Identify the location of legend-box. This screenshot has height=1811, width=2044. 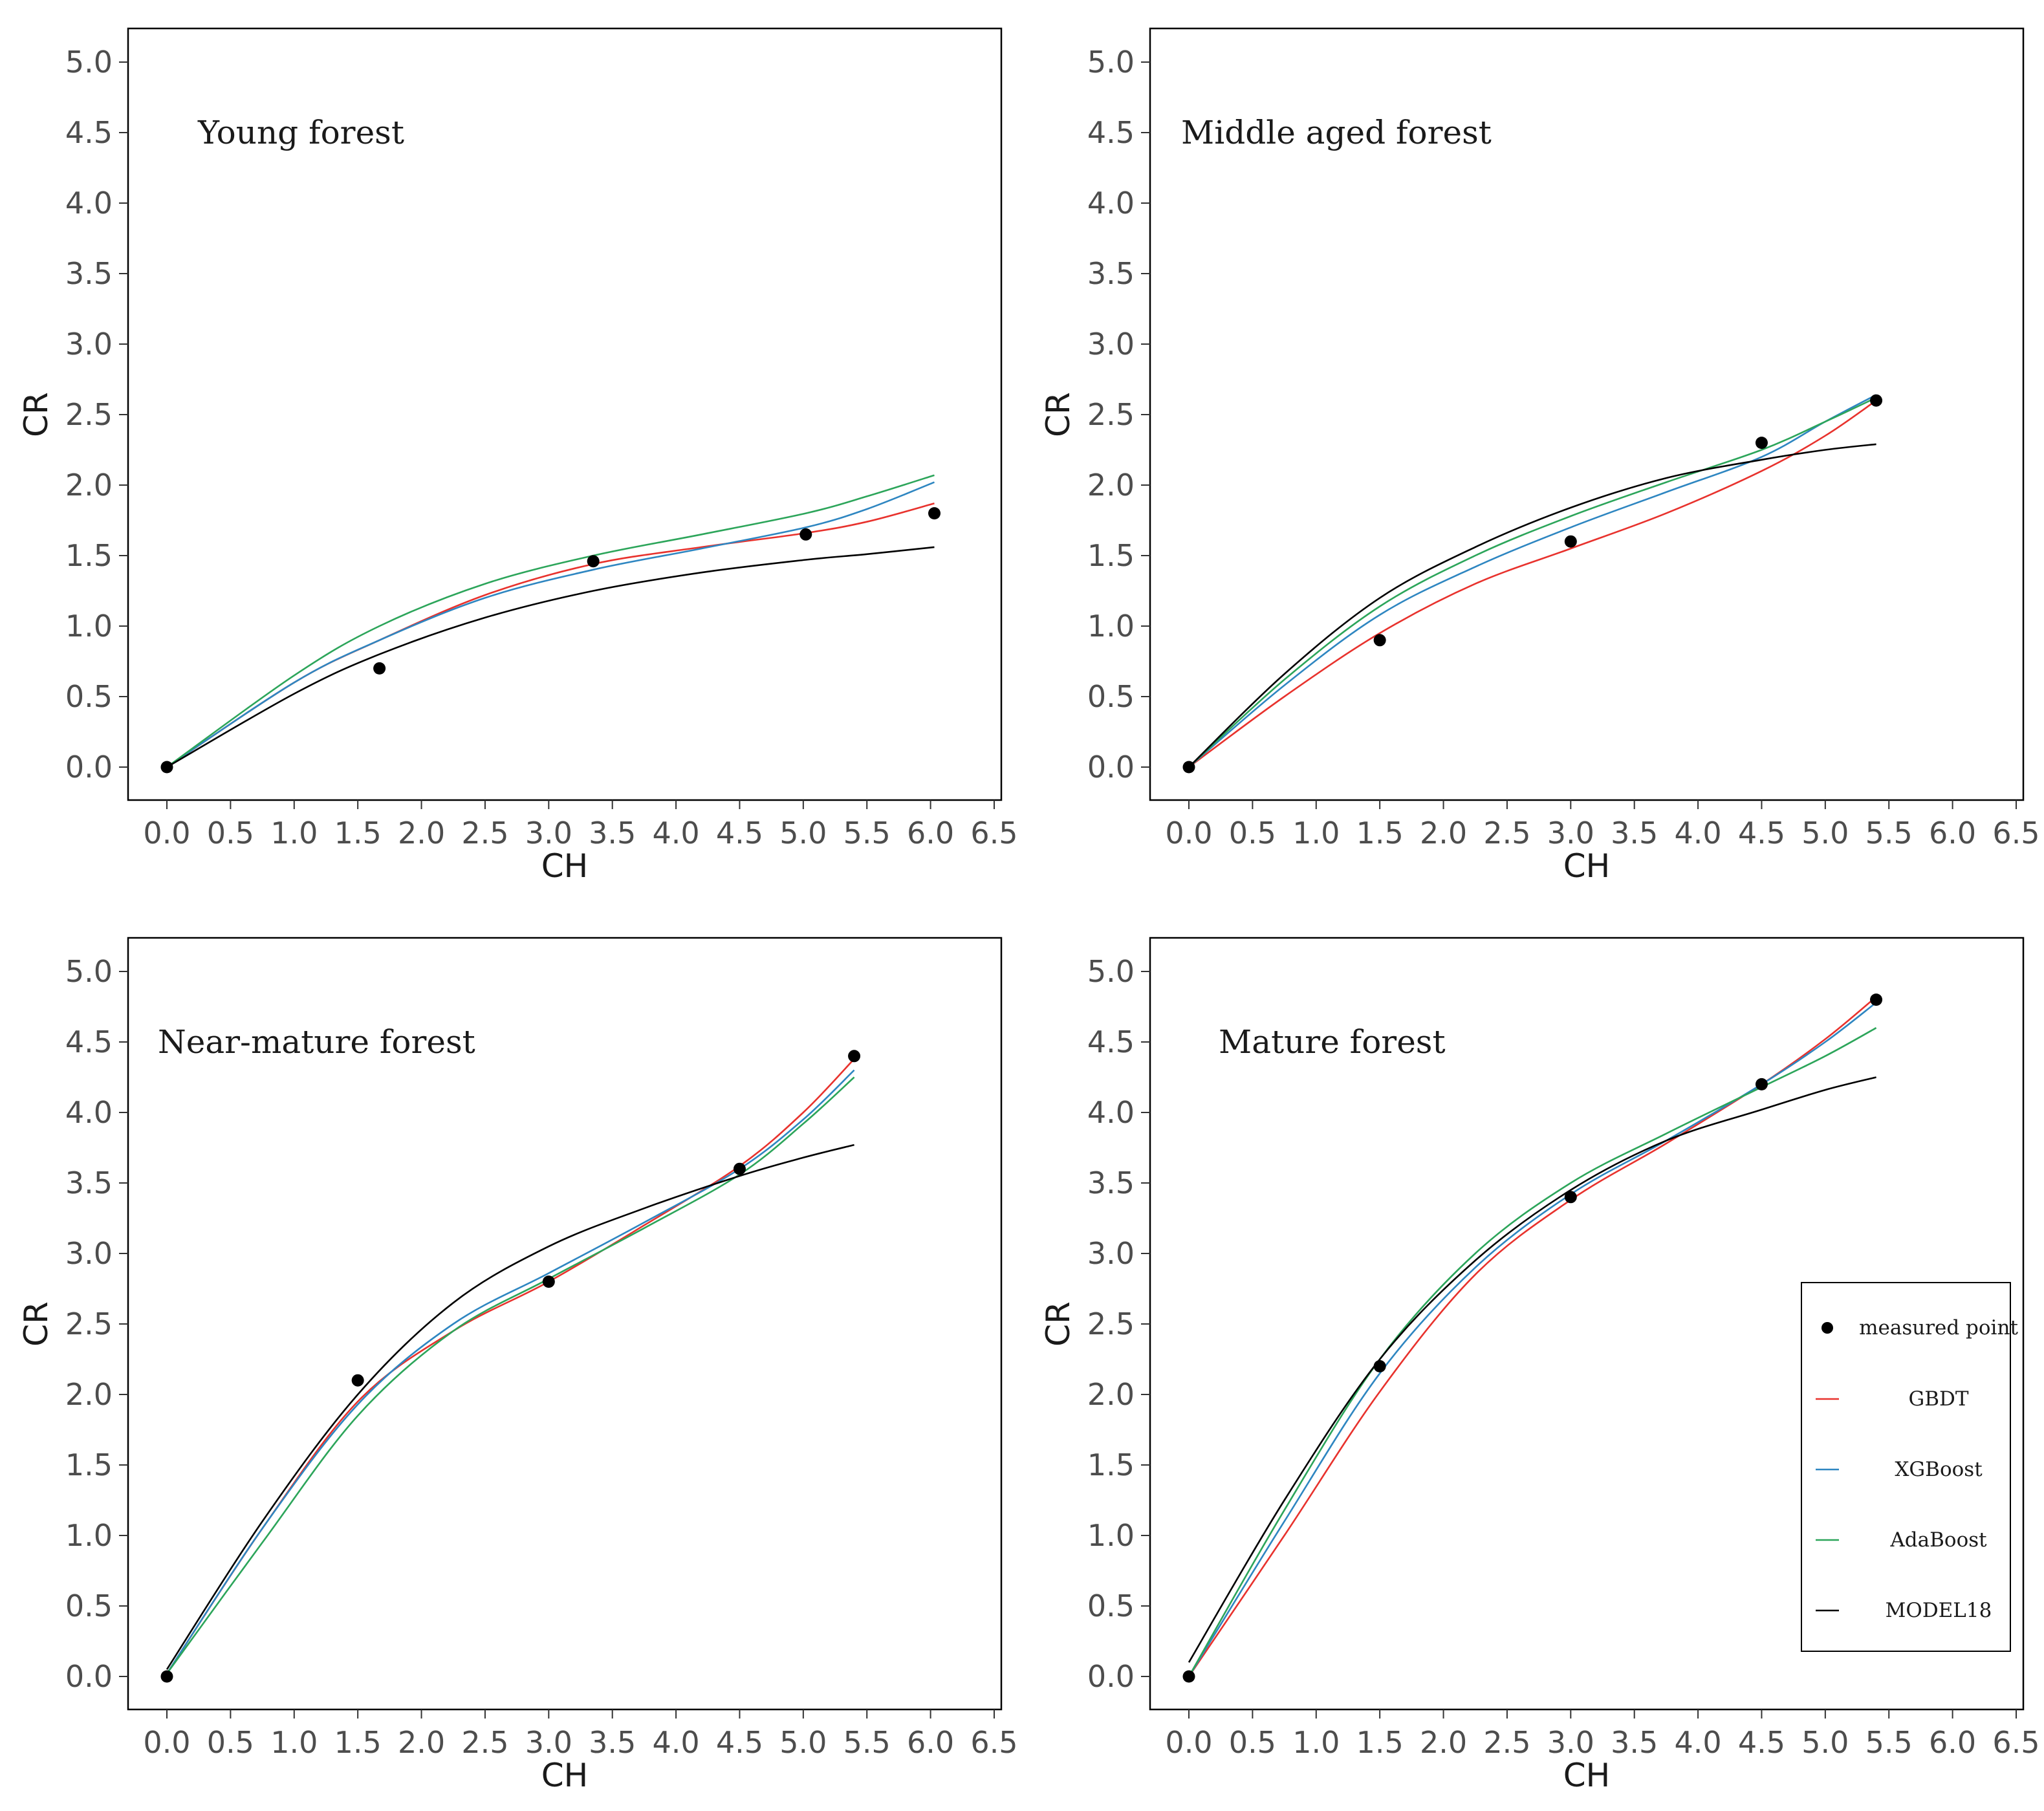
(1906, 1467).